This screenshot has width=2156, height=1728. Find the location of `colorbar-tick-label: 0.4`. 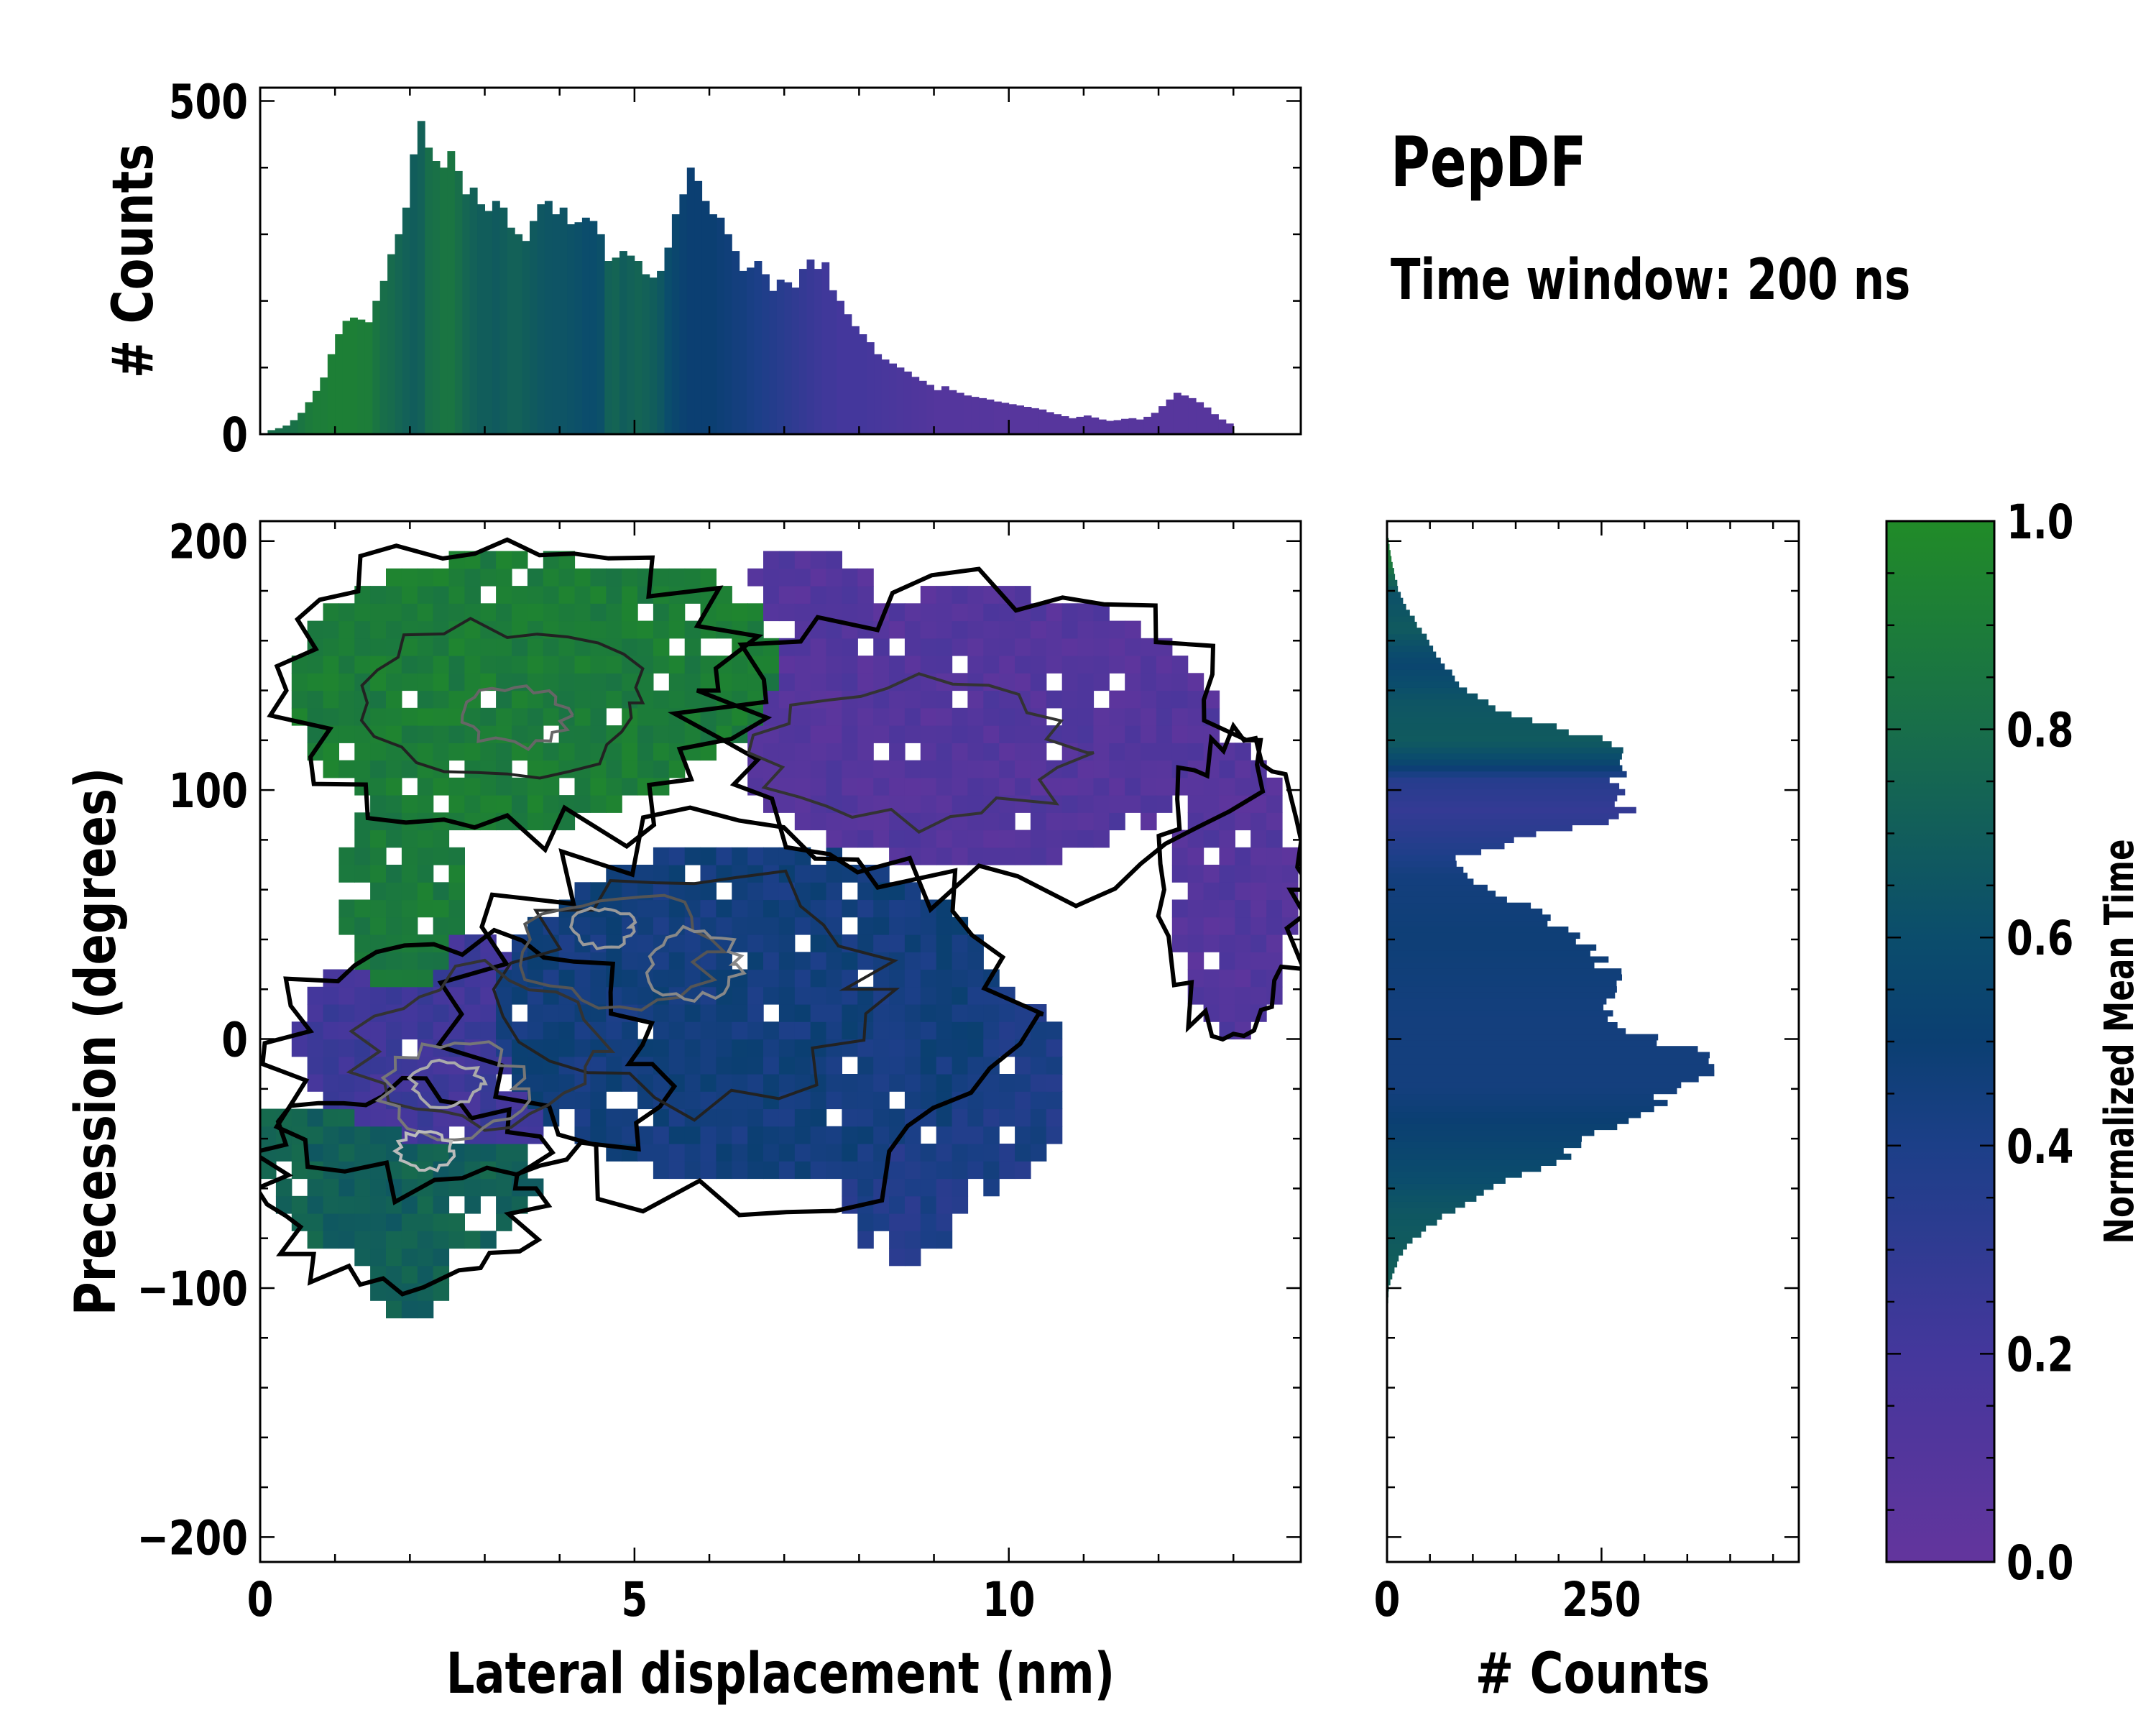

colorbar-tick-label: 0.4 is located at coordinates (2040, 1147).